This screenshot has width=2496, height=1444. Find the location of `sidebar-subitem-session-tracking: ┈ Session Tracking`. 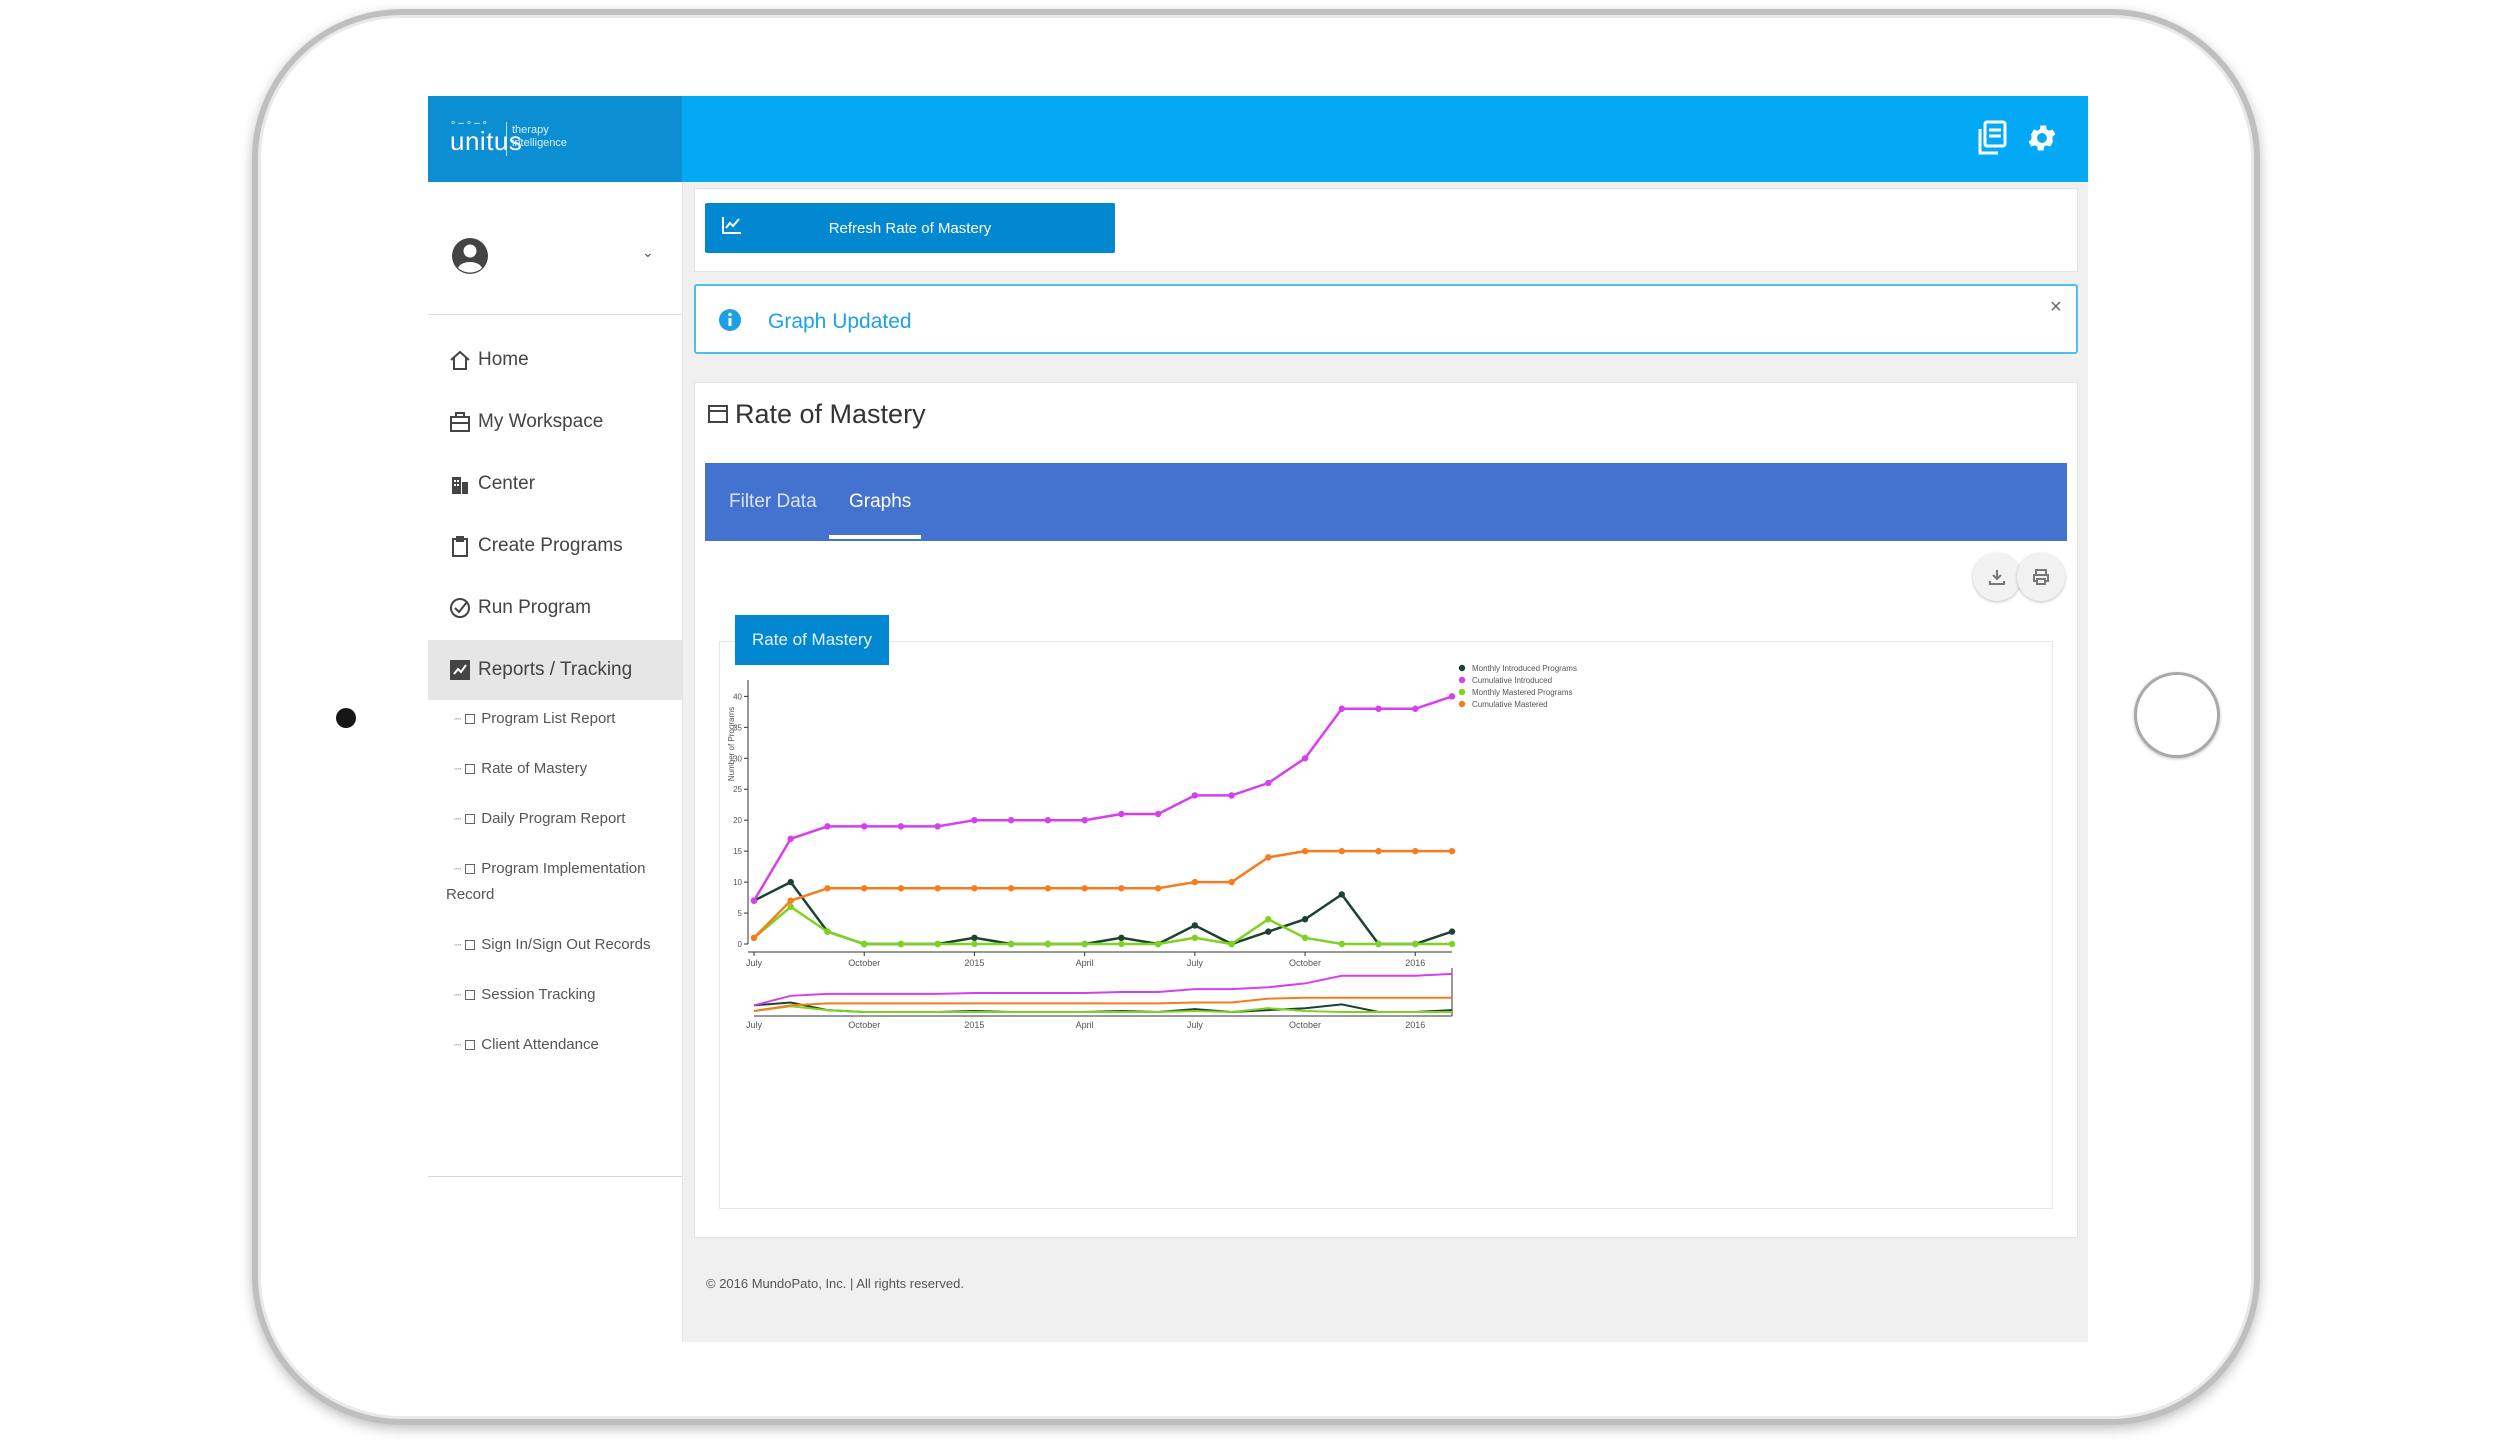

sidebar-subitem-session-tracking: ┈ Session Tracking is located at coordinates (525, 994).